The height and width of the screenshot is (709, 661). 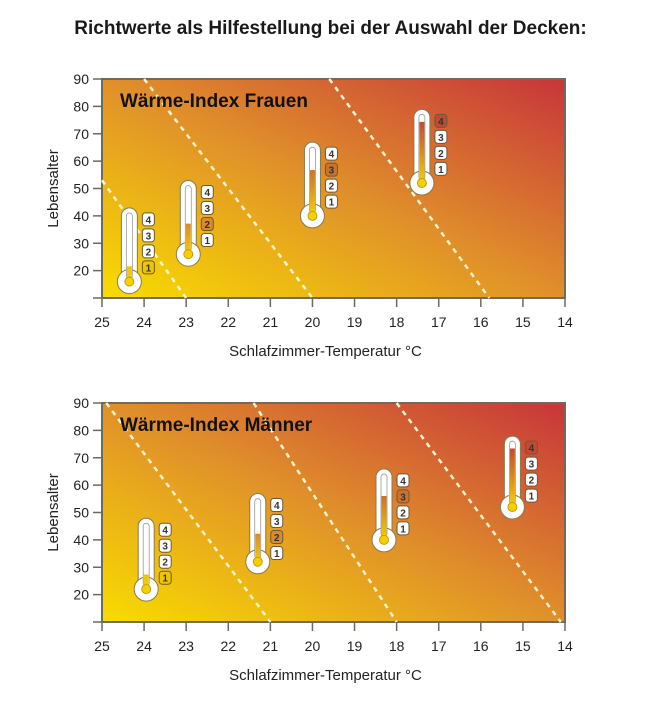 I want to click on y-tick-label: 50, so click(x=81, y=189).